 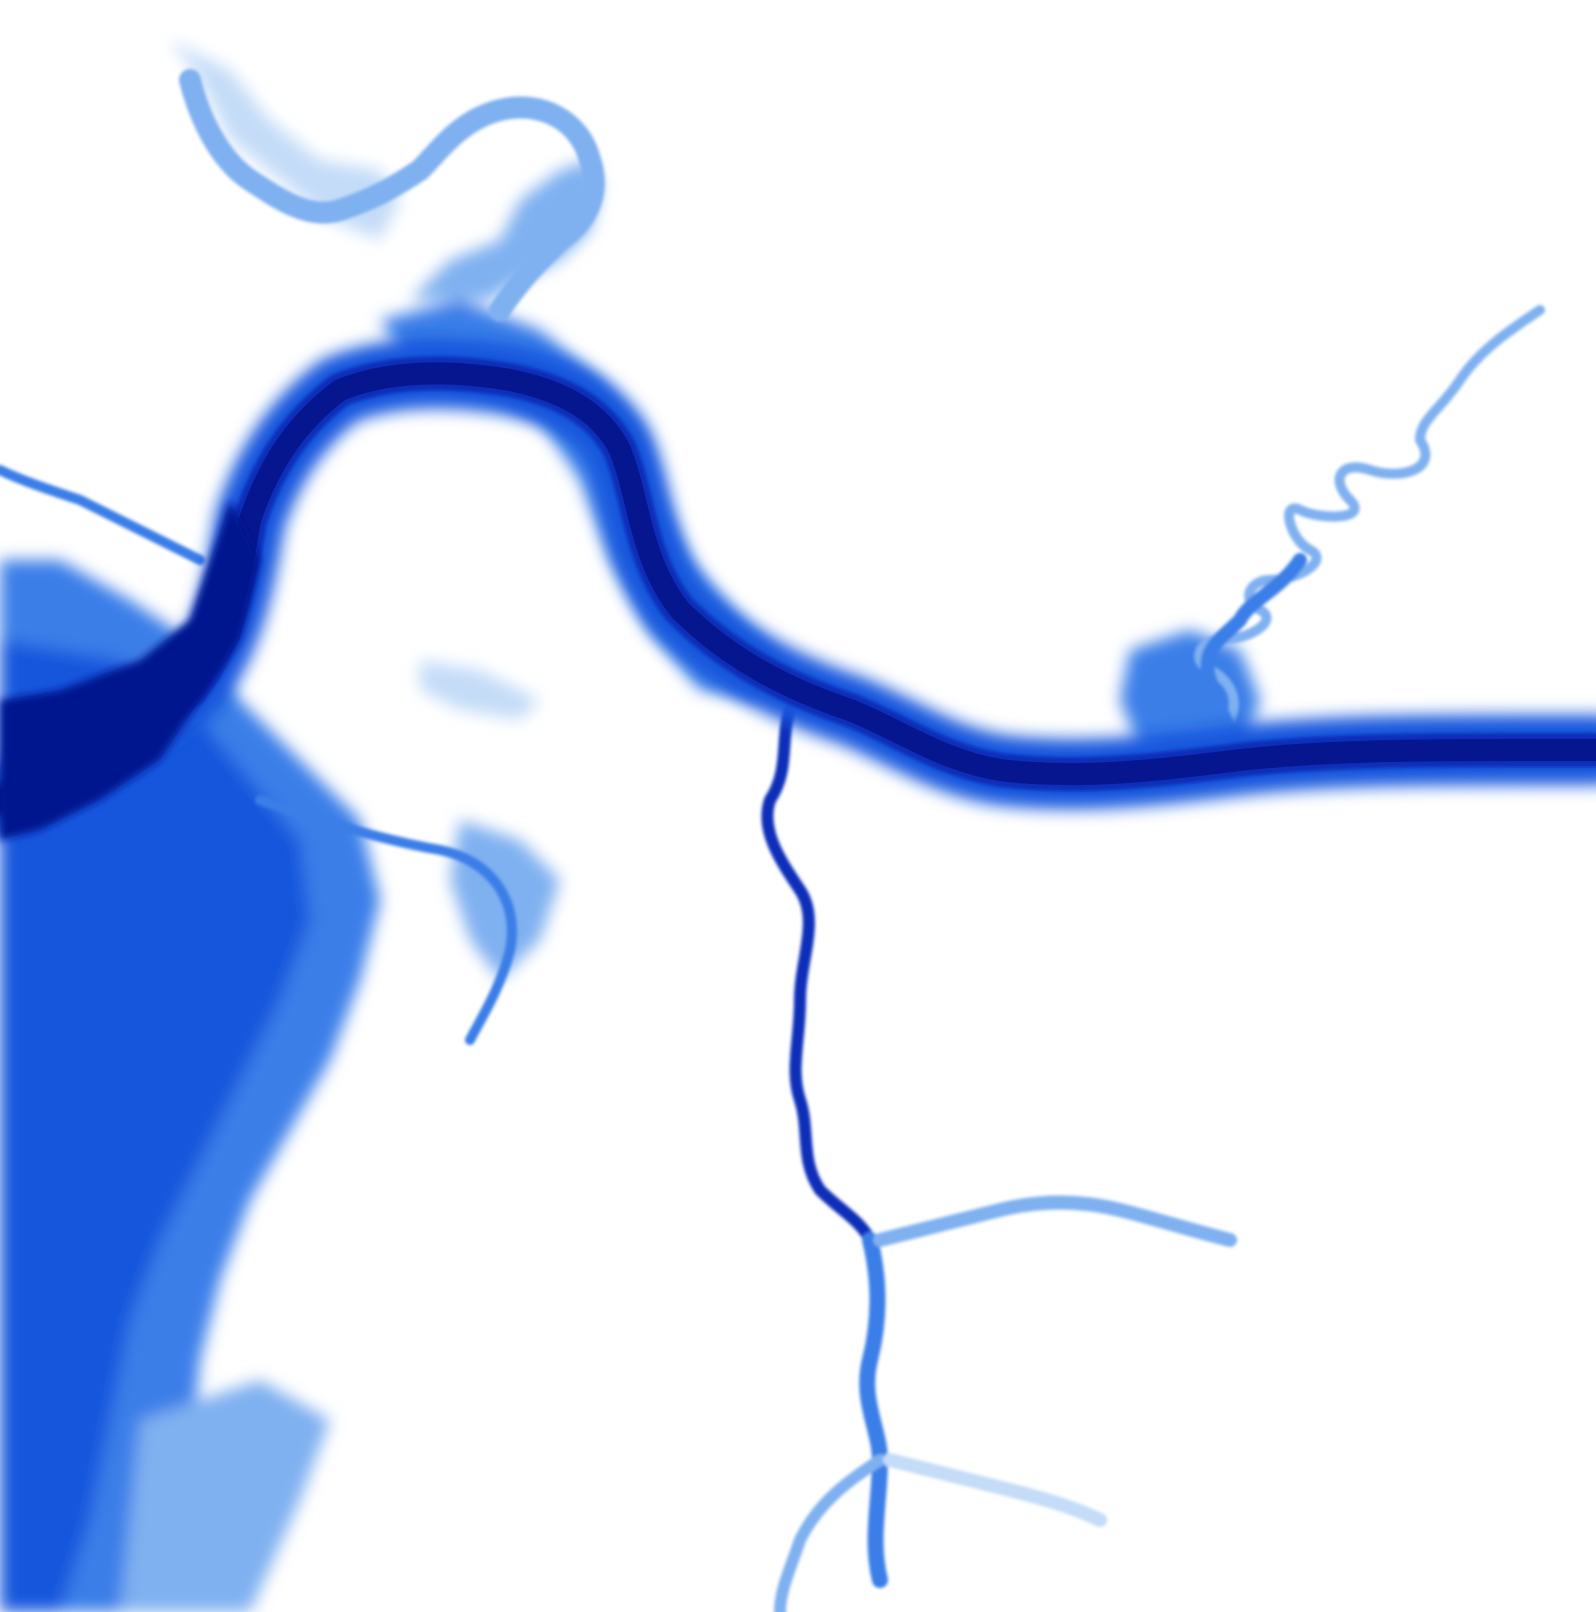 I want to click on left-floodplain-inner, so click(x=155, y=1126).